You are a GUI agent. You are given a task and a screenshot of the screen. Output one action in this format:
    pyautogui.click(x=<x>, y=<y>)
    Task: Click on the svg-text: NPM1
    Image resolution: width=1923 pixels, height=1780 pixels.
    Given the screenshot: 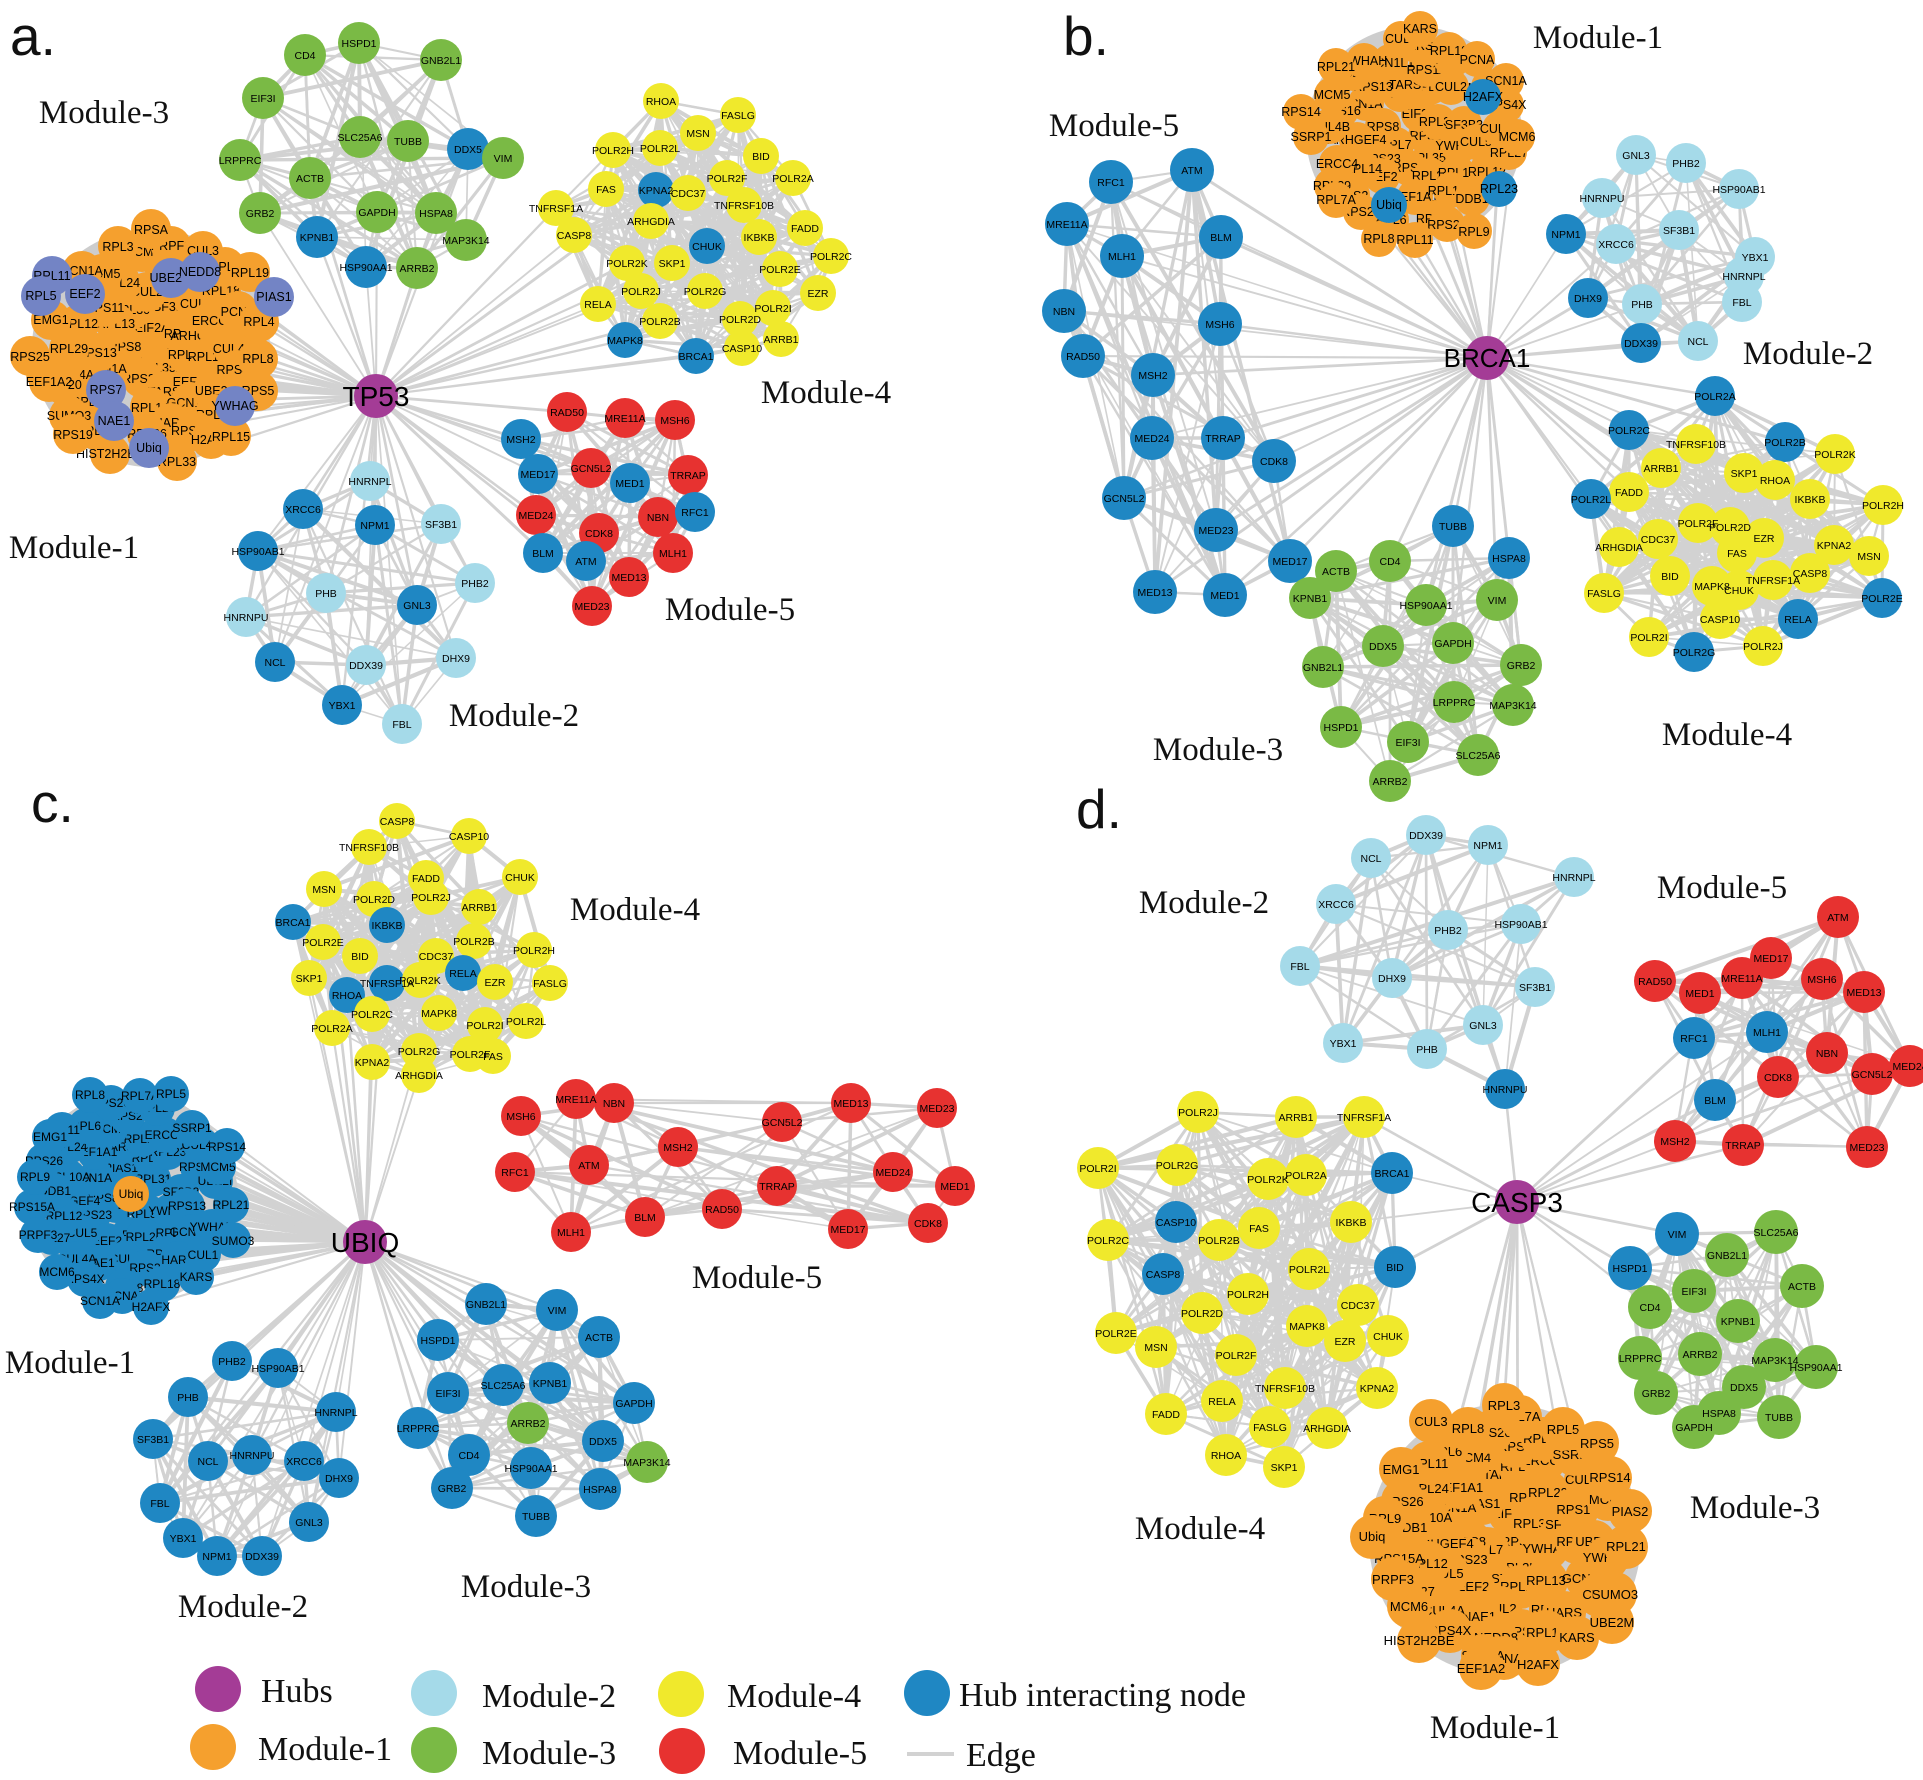 What is the action you would take?
    pyautogui.click(x=374, y=526)
    